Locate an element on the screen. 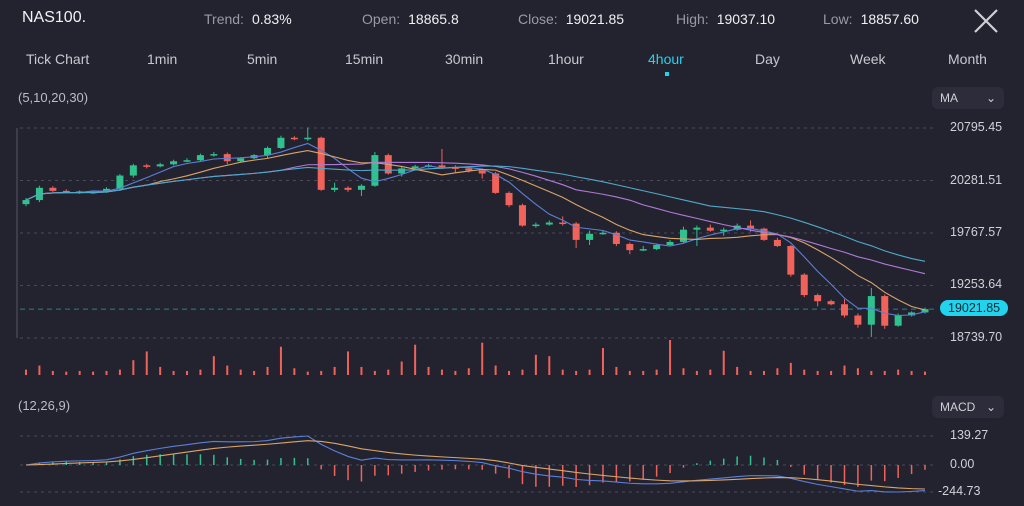 This screenshot has width=1024, height=506. macd-axis-label: 0.00 is located at coordinates (962, 464).